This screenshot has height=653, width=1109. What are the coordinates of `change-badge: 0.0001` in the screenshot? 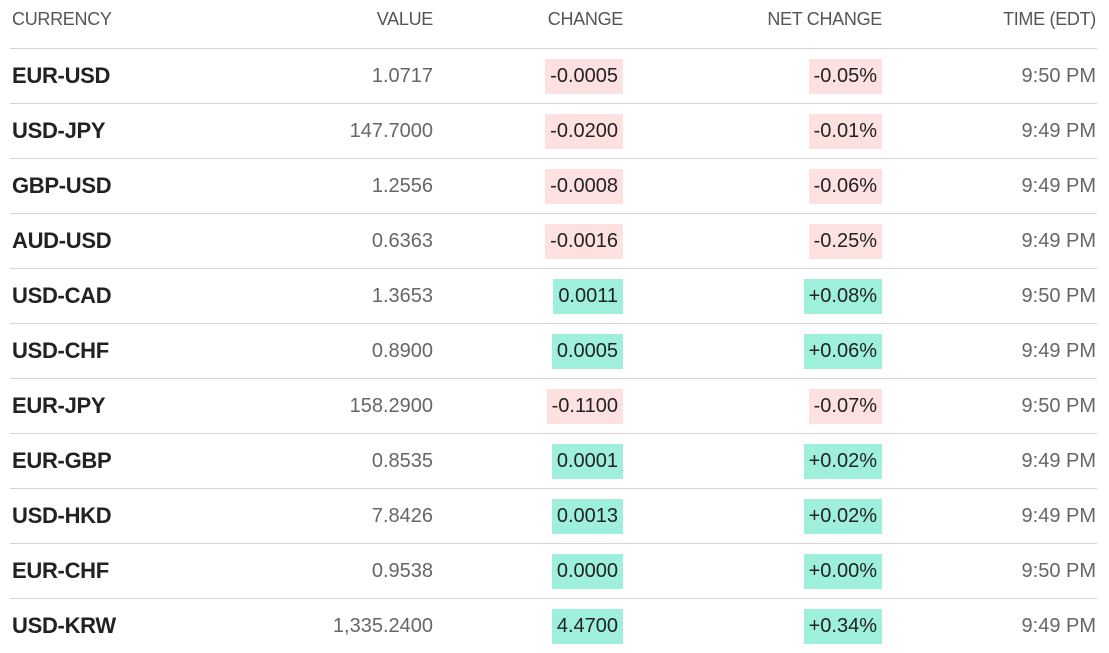 It's located at (587, 461).